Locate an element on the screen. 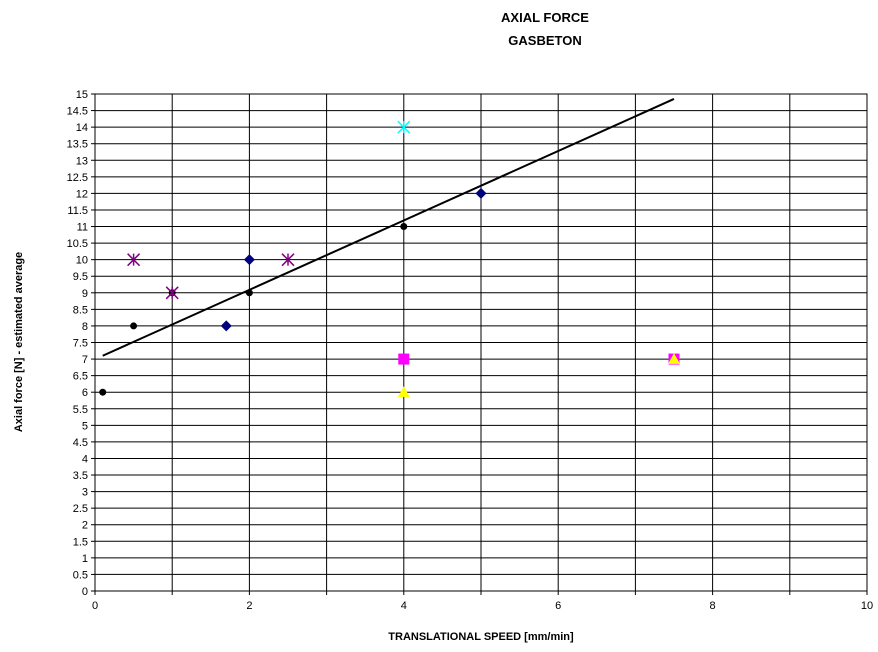 The image size is (878, 652). y-tick-label: 11 is located at coordinates (82, 228).